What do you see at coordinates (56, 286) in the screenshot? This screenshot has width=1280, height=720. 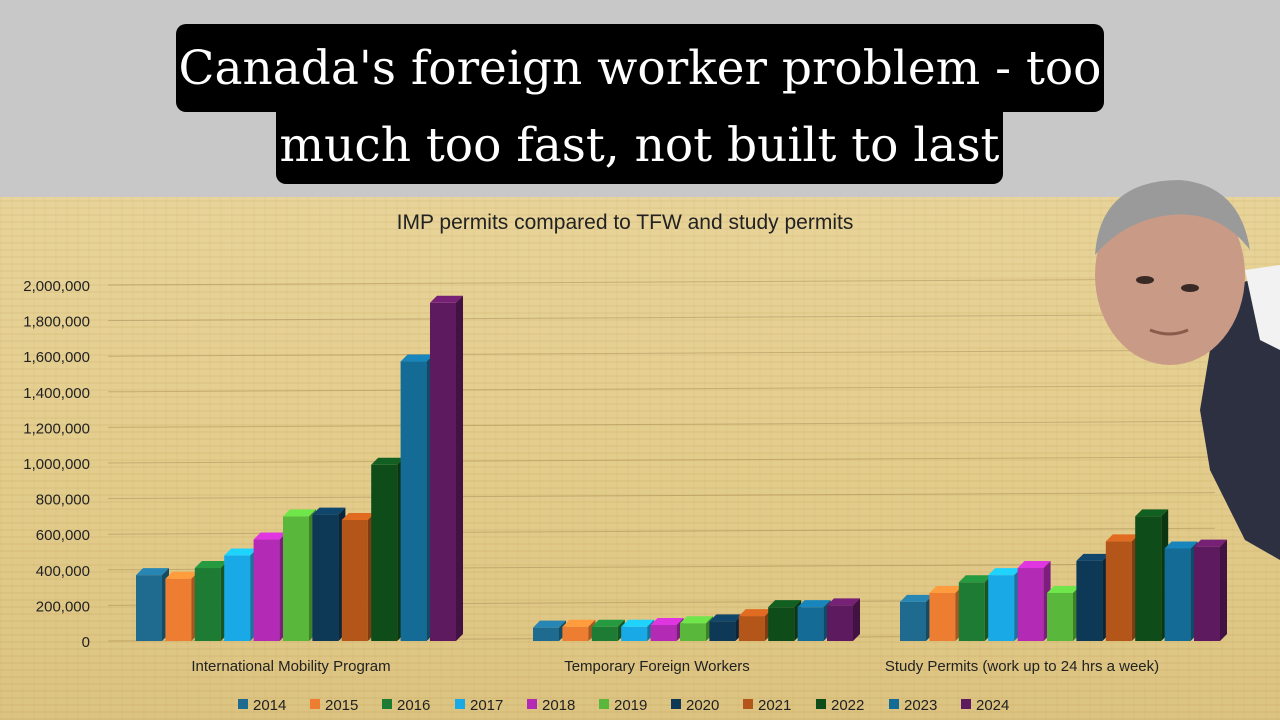 I see `y-tick-label: 2,000,000` at bounding box center [56, 286].